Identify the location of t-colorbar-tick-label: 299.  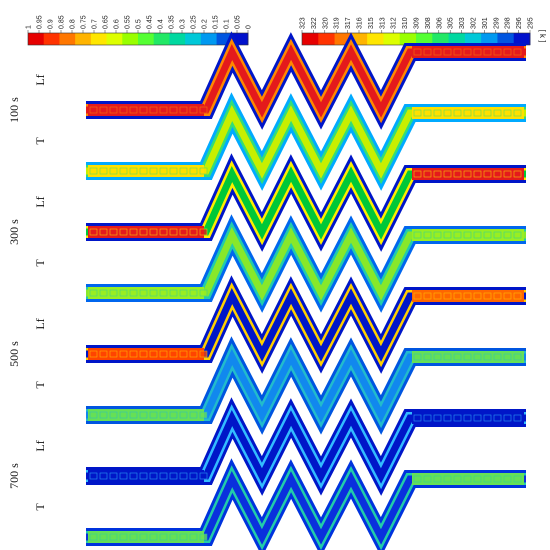
(496, 23).